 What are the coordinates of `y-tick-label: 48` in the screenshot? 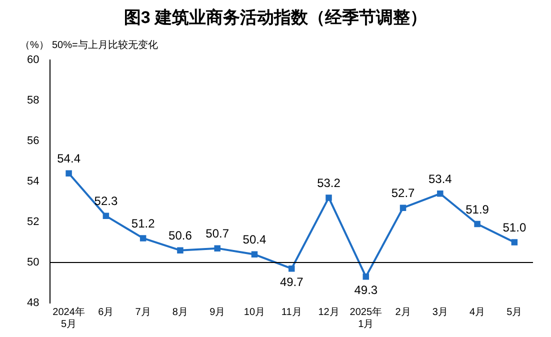 It's located at (33, 303).